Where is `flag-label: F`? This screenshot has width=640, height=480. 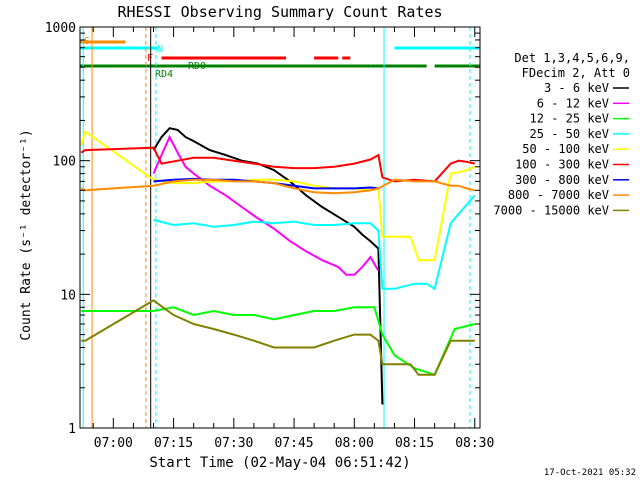 flag-label: F is located at coordinates (150, 58).